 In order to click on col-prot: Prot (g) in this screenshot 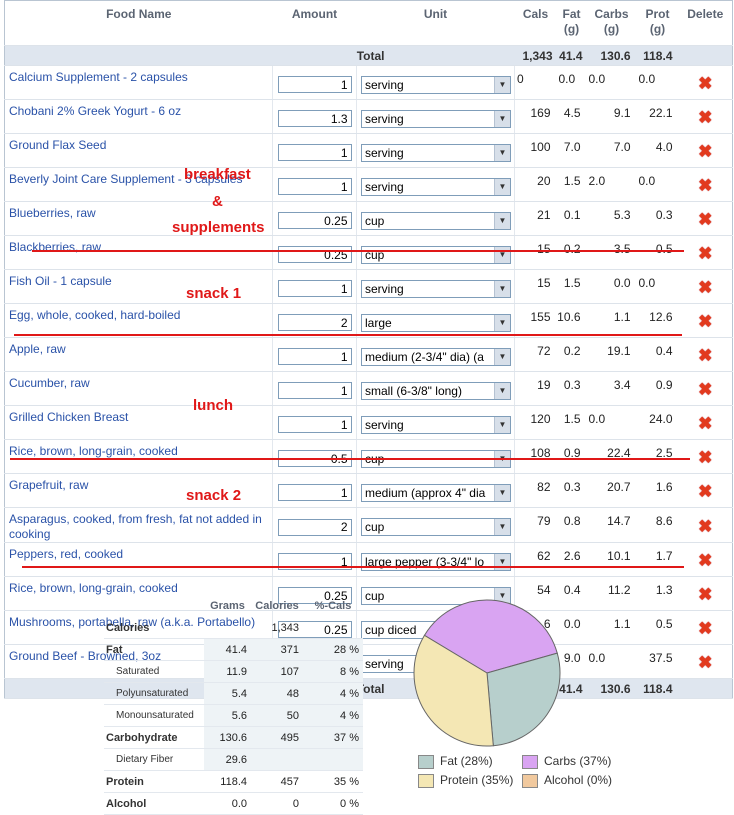, I will do `click(657, 23)`.